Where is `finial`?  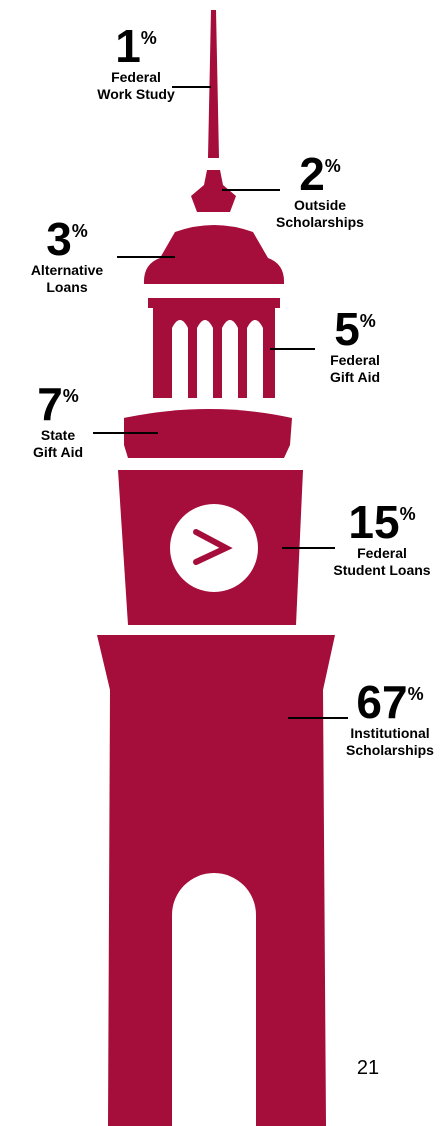 finial is located at coordinates (213, 191).